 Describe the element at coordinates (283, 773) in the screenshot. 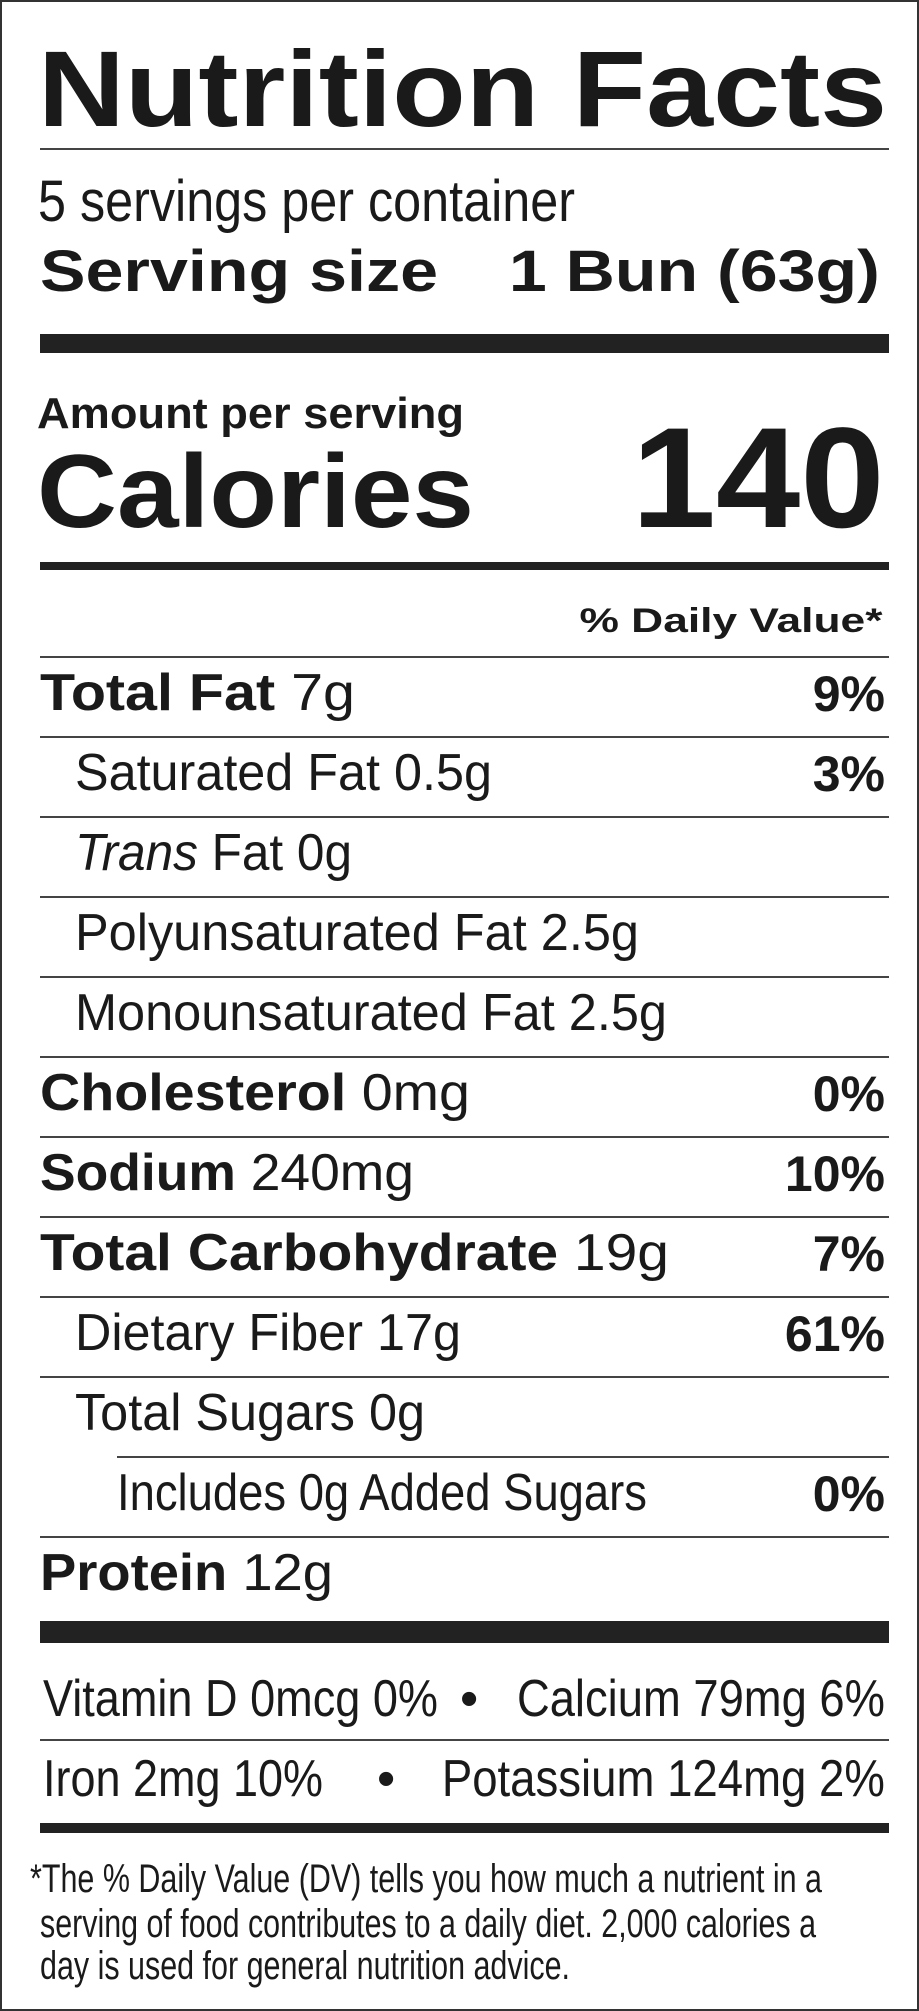

I see `nutrient-saturated-fat: Saturated Fat 0.5g` at that location.